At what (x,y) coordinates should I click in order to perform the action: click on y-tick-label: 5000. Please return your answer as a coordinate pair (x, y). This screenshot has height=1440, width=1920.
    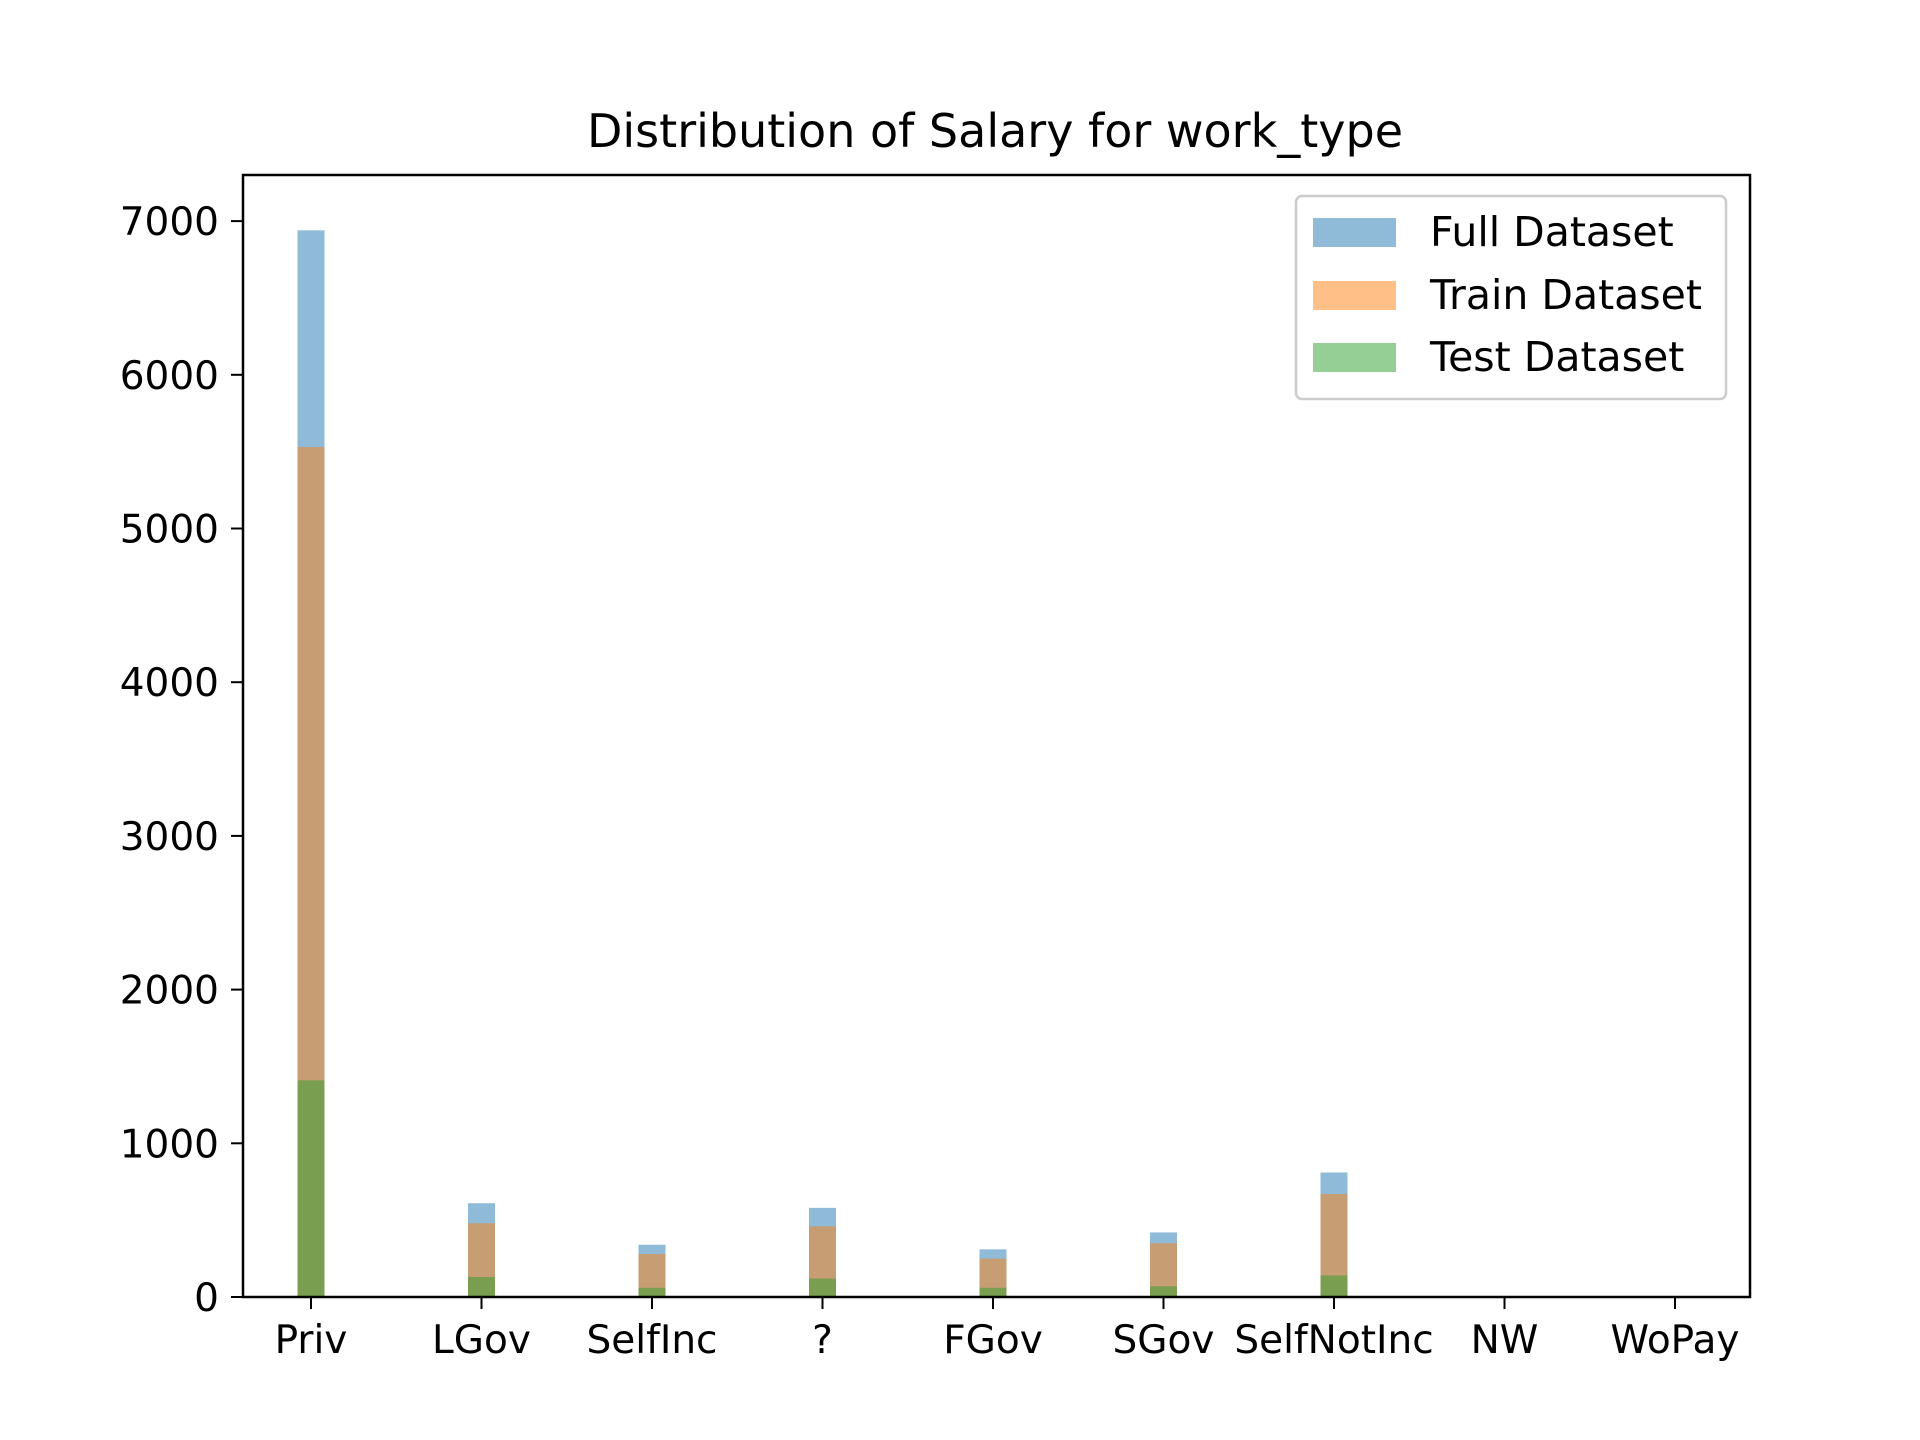
    Looking at the image, I should click on (169, 530).